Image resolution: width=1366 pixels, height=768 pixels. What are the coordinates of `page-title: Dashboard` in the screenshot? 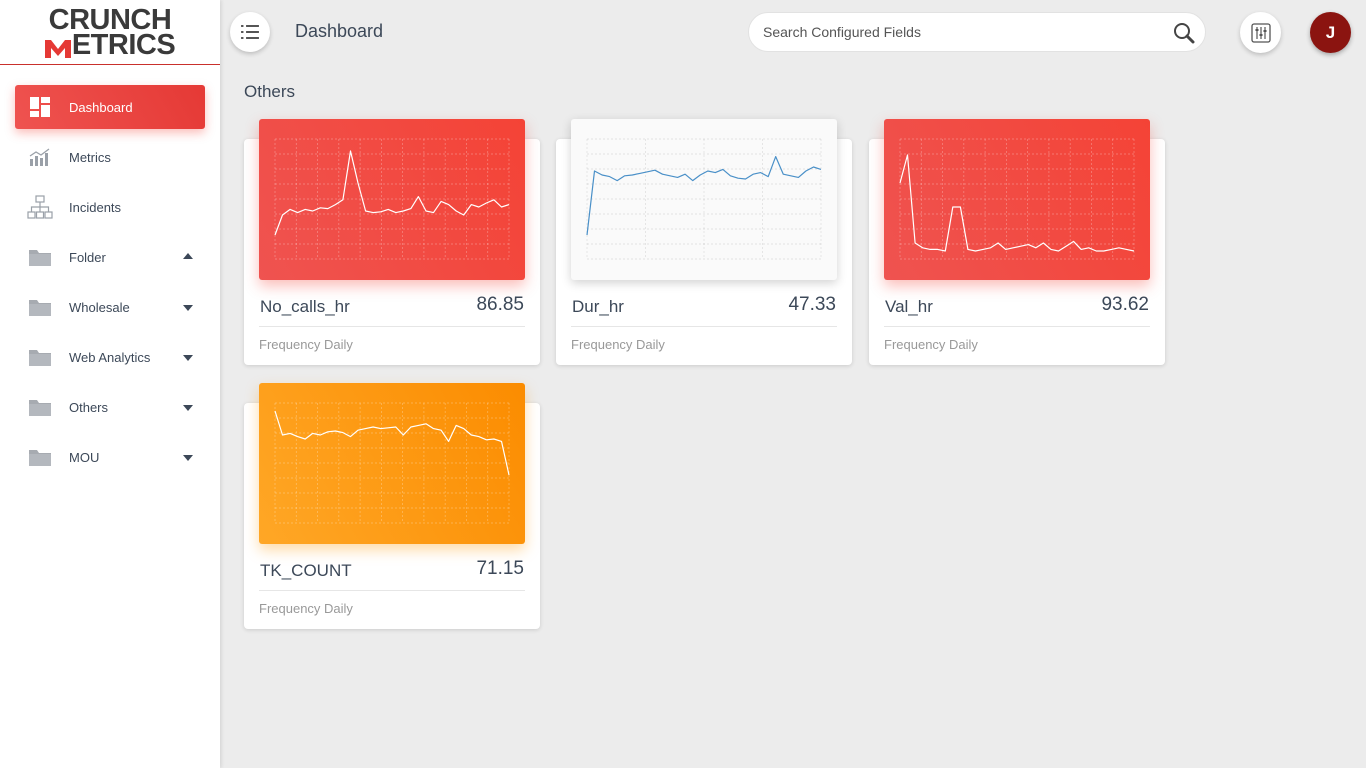 It's located at (339, 31).